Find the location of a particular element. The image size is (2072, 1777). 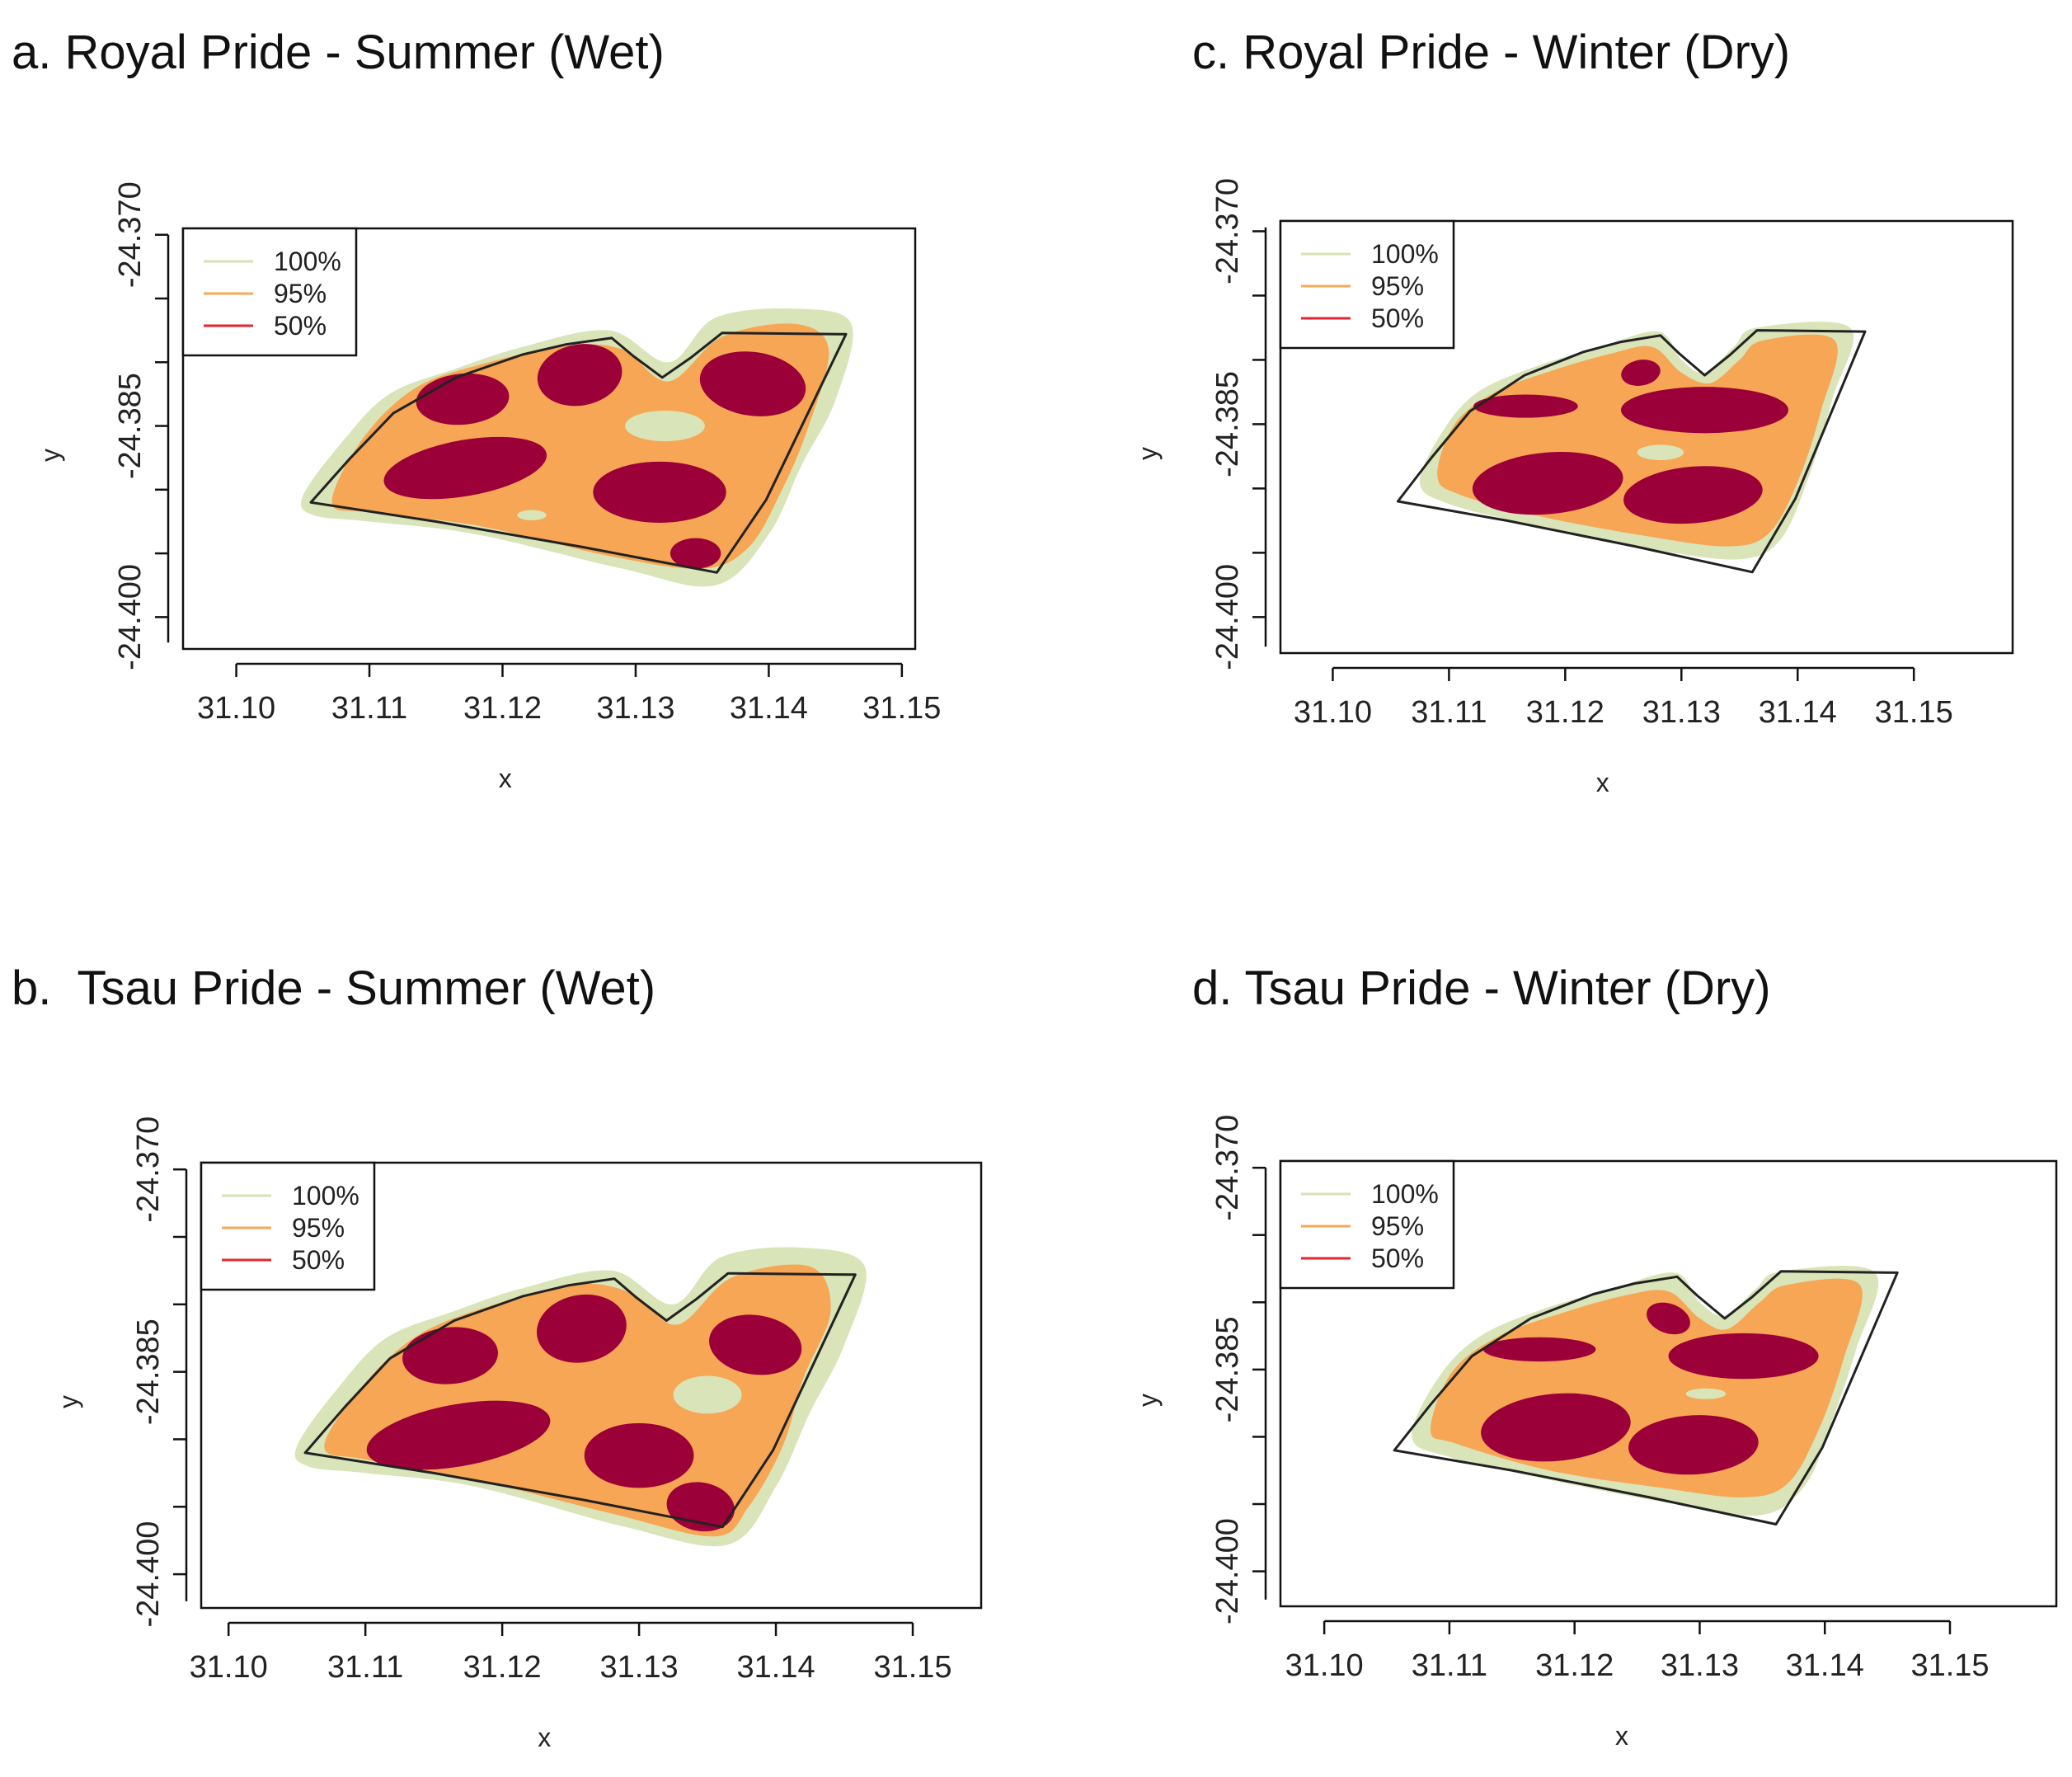

panel-title: b. Tsau Pride - Summer (Wet) is located at coordinates (334, 988).